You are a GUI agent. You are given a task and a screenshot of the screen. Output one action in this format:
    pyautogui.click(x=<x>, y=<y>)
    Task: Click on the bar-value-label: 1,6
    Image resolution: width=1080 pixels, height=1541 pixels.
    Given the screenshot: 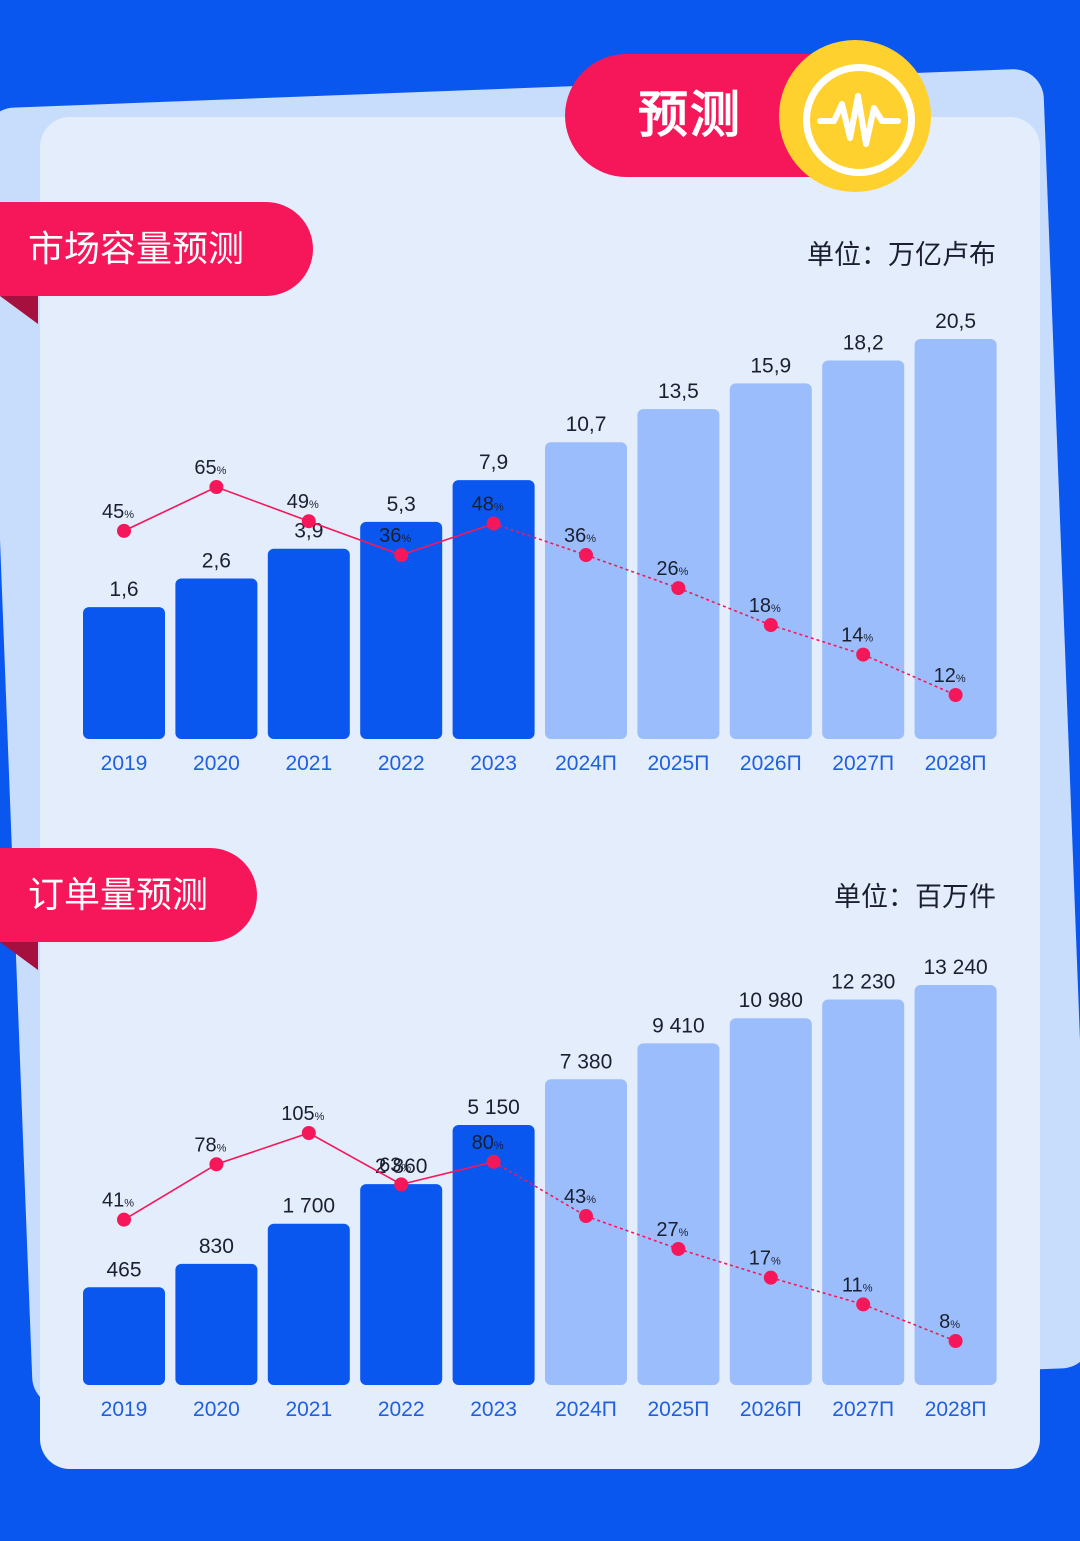 What is the action you would take?
    pyautogui.click(x=123, y=589)
    